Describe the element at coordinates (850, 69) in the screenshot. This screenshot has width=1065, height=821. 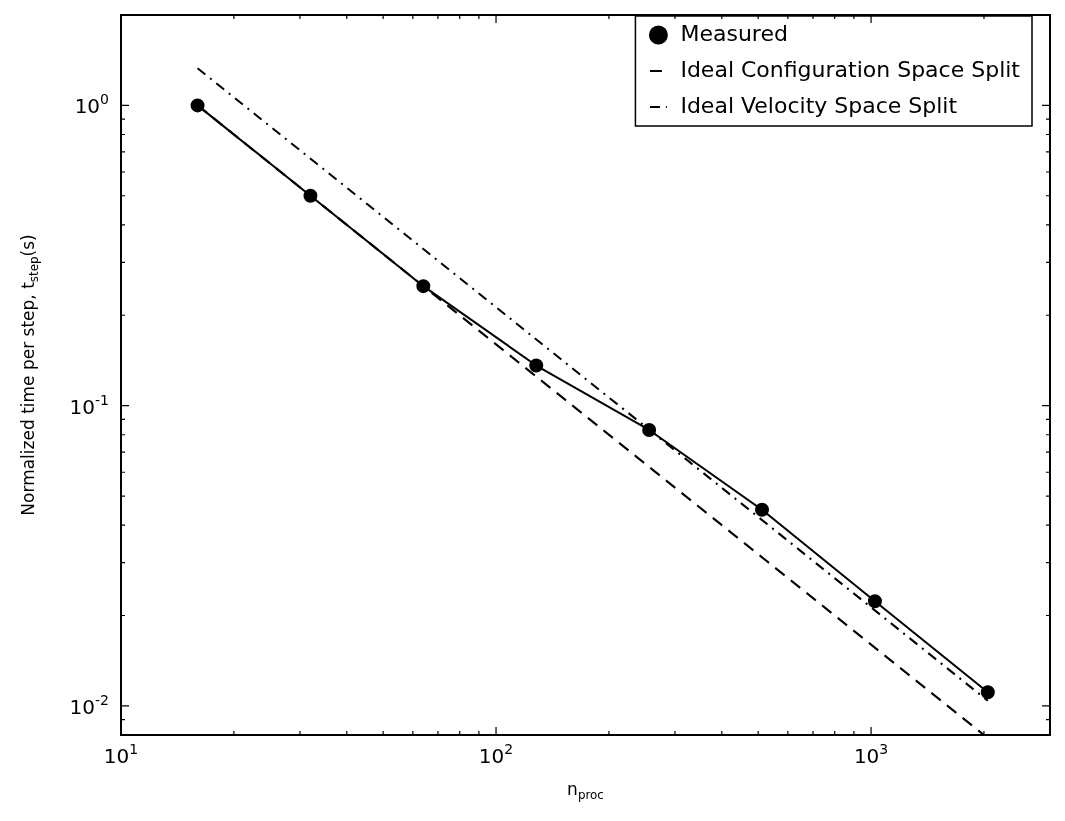
I see `legend-label: Ideal Configuration Space Split` at that location.